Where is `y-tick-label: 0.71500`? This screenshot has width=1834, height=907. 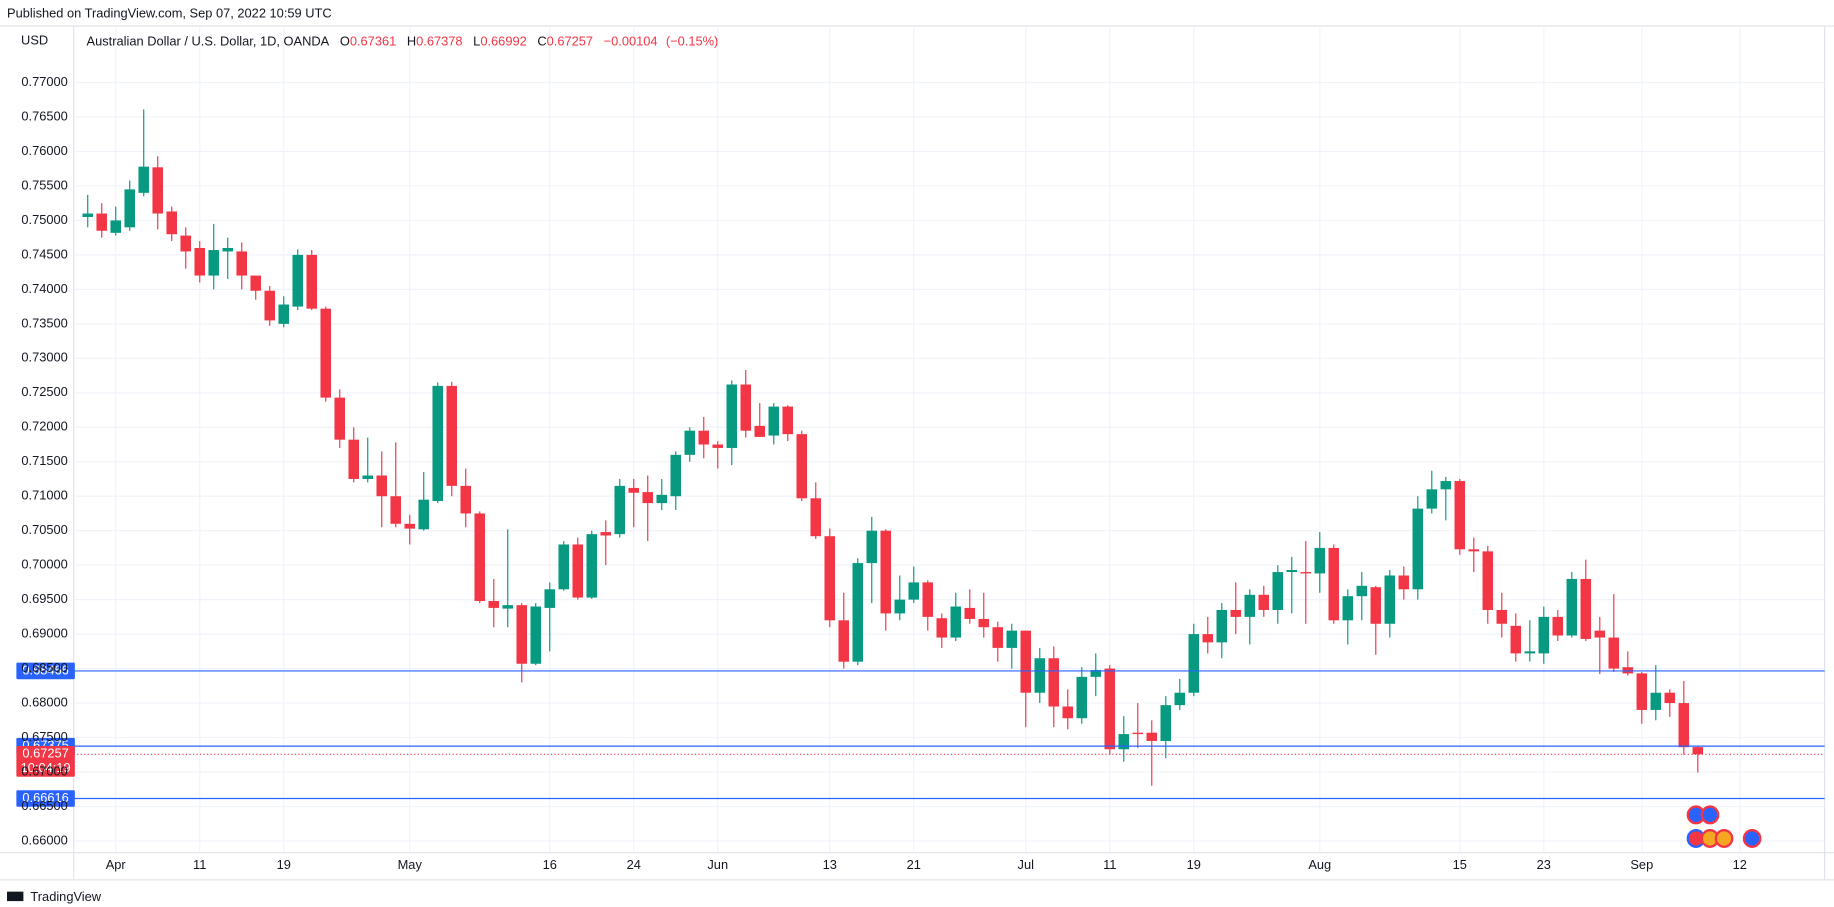
y-tick-label: 0.71500 is located at coordinates (44, 460).